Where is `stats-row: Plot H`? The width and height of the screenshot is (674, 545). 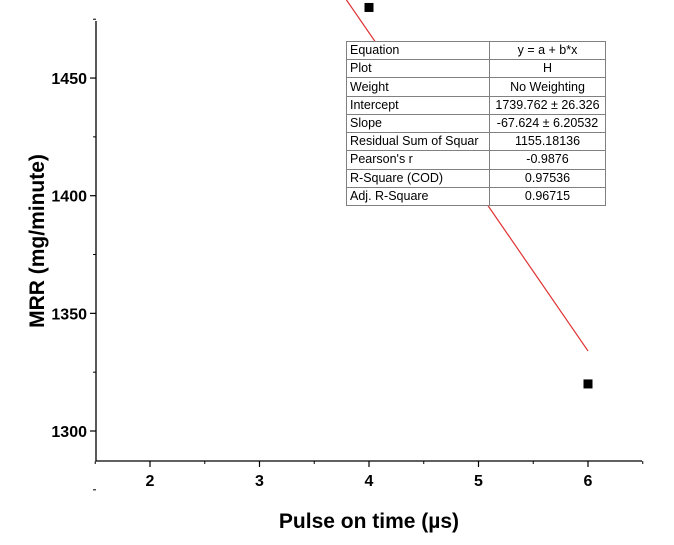 stats-row: Plot H is located at coordinates (476, 69).